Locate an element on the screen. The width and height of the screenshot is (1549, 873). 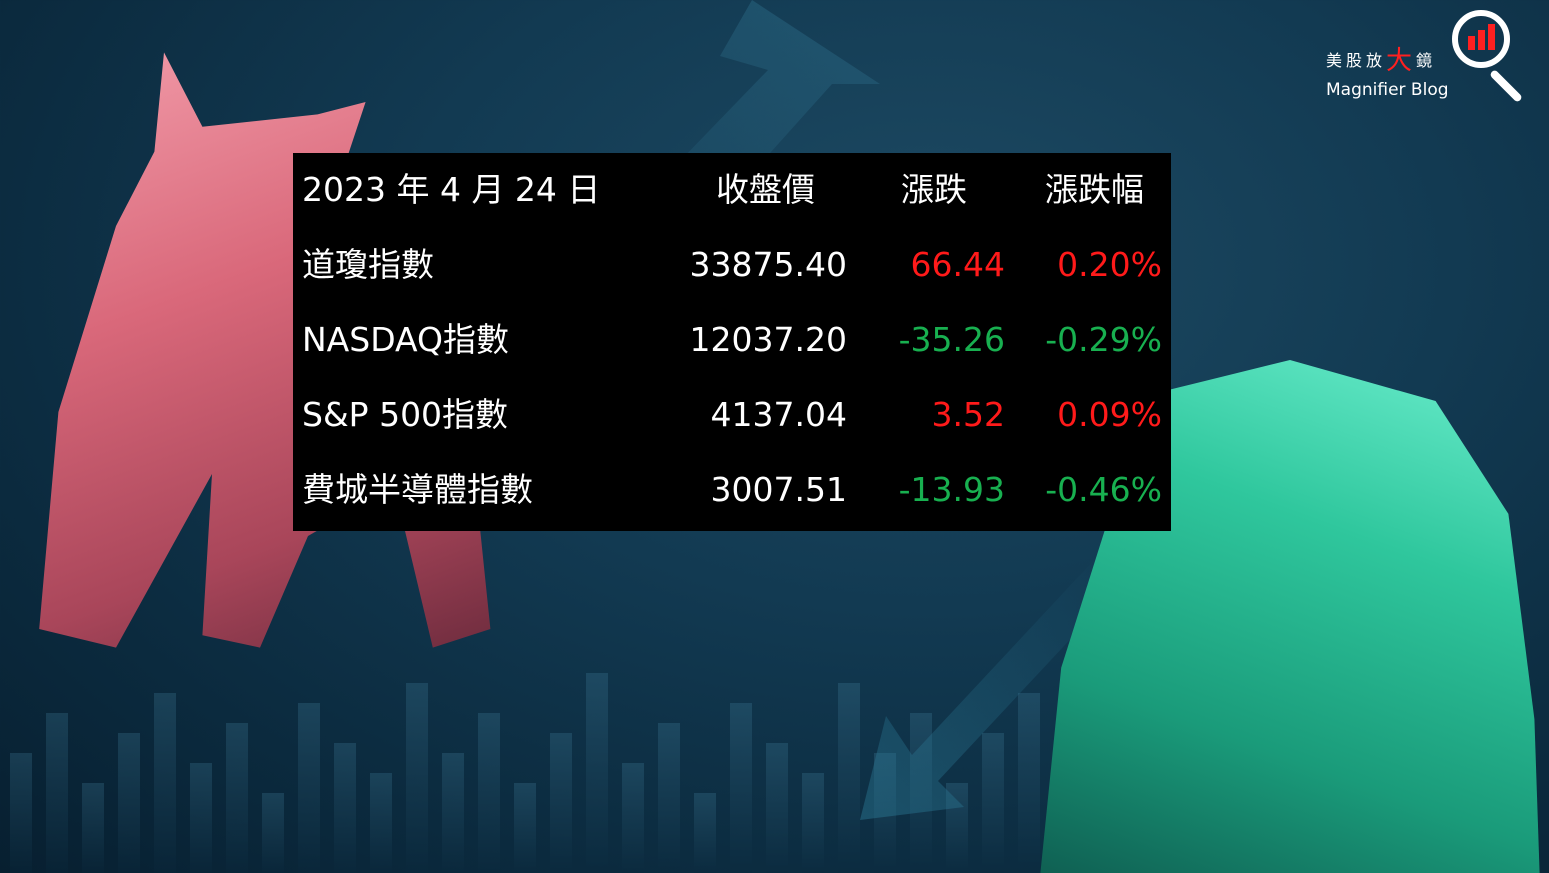
change-pct: 0.09% is located at coordinates (1109, 414).